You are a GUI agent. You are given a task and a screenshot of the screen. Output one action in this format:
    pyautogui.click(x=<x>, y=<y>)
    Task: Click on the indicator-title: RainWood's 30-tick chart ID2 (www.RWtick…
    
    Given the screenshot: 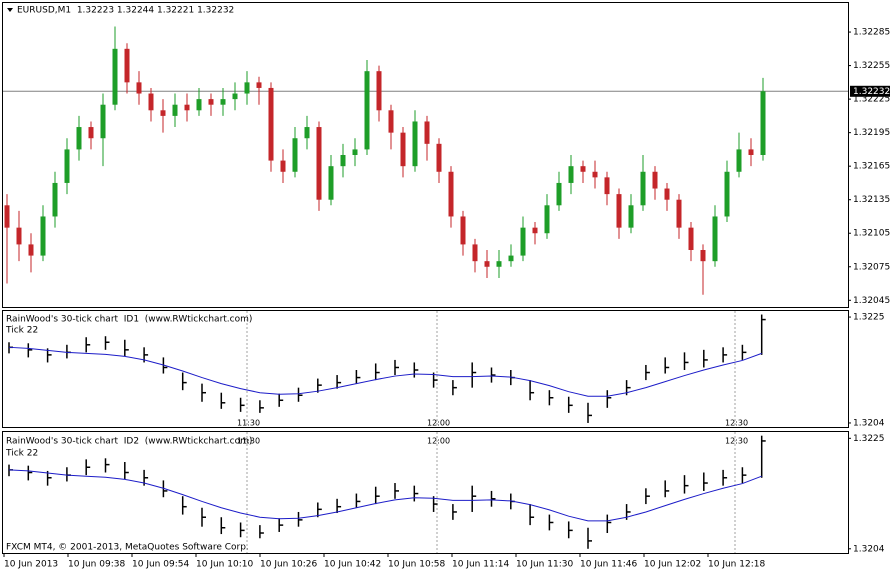 What is the action you would take?
    pyautogui.click(x=129, y=442)
    